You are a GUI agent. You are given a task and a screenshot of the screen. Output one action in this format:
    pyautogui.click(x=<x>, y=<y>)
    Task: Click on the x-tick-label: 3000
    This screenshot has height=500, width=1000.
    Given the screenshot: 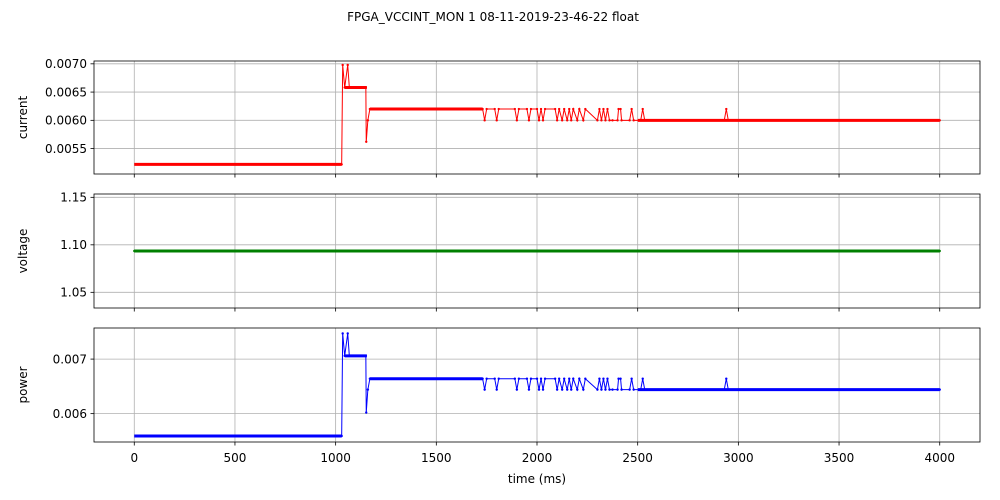 What is the action you would take?
    pyautogui.click(x=738, y=458)
    